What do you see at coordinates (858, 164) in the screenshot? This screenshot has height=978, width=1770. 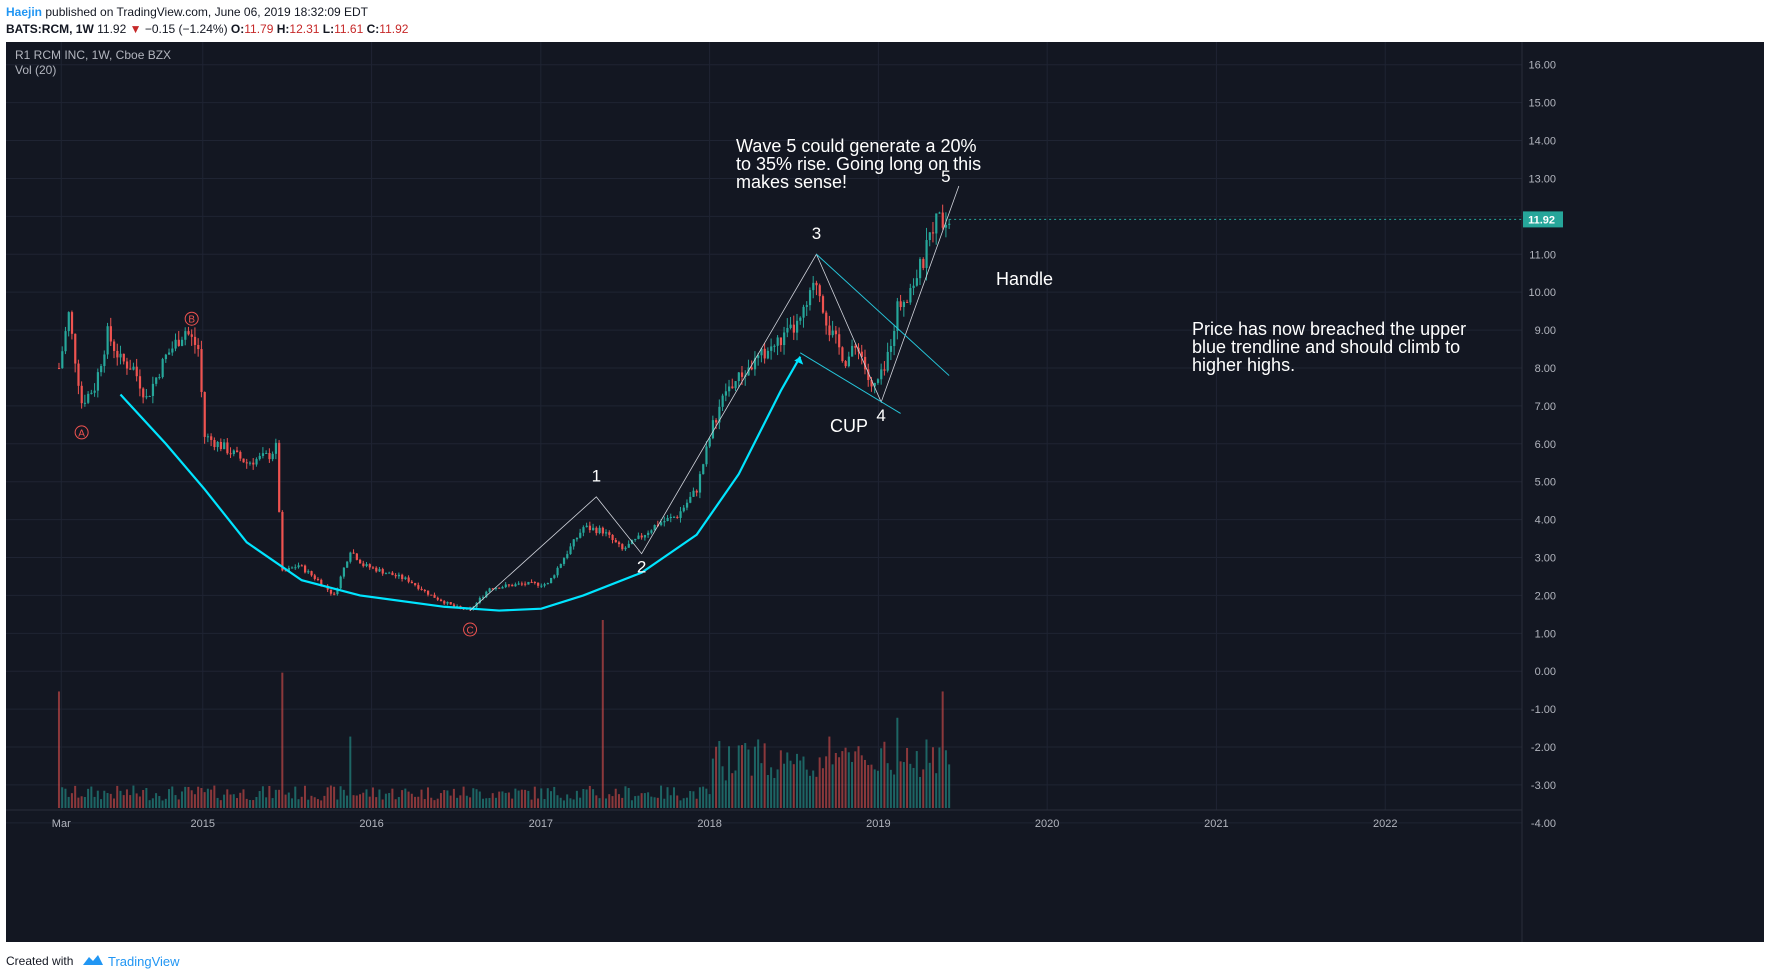 I see `wave5-annotation-line: to 35% rise. Going long on this` at bounding box center [858, 164].